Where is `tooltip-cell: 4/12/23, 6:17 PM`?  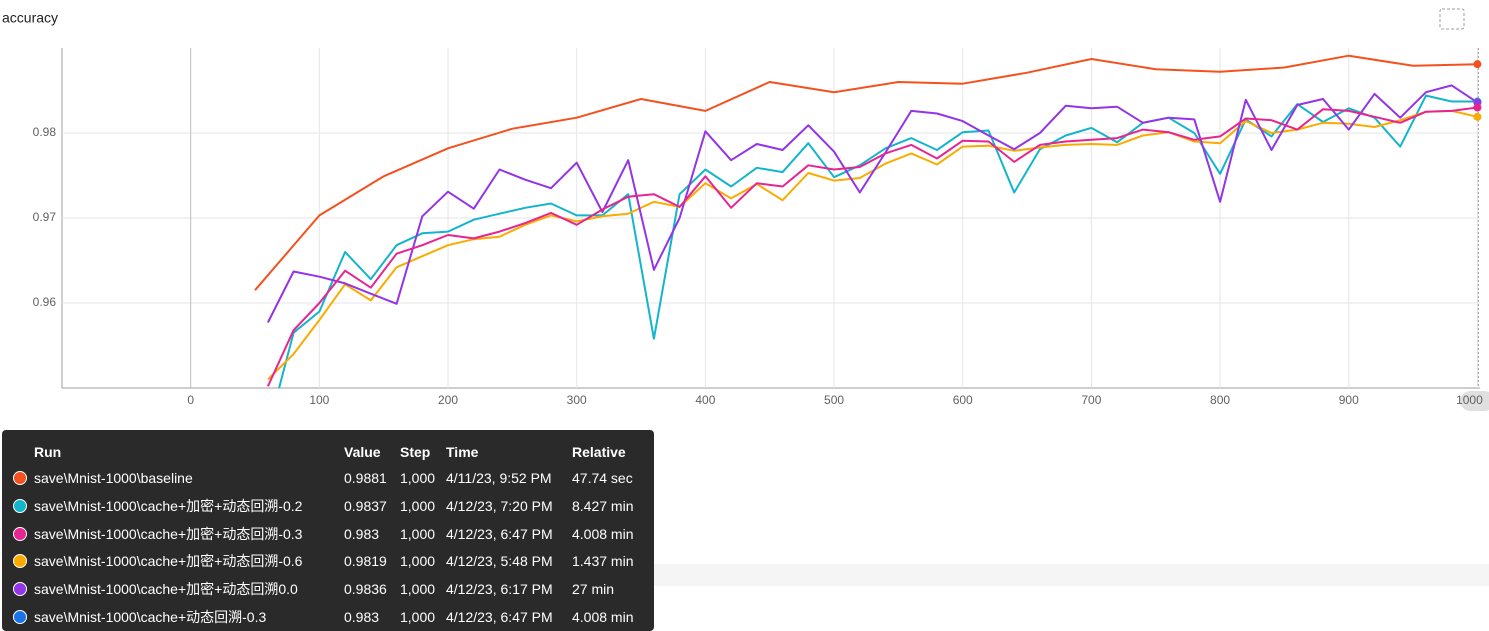 tooltip-cell: 4/12/23, 6:17 PM is located at coordinates (499, 589).